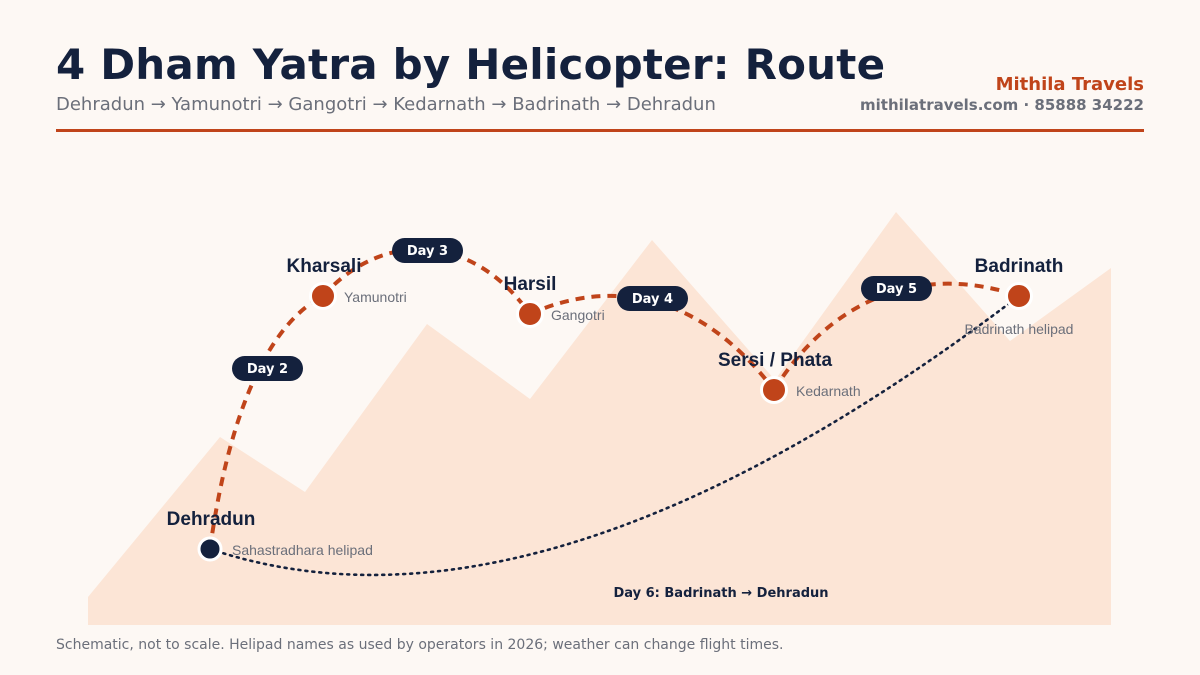  What do you see at coordinates (1069, 84) in the screenshot?
I see `brand-name: Mithila Travels` at bounding box center [1069, 84].